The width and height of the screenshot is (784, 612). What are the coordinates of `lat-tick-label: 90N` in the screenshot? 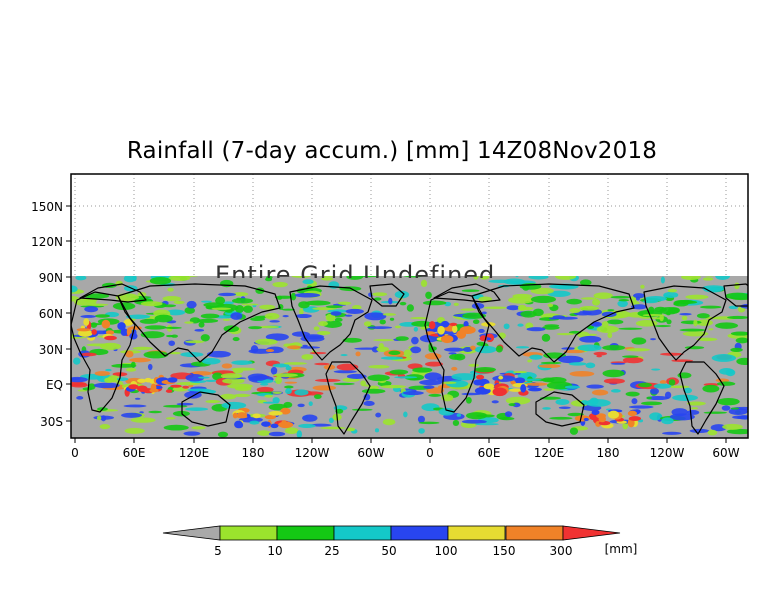 It's located at (51, 278).